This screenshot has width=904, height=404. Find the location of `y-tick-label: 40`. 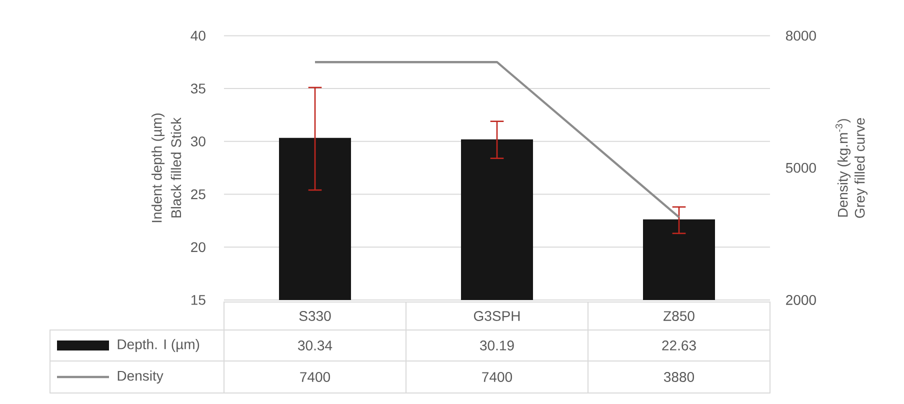

y-tick-label: 40 is located at coordinates (198, 35).